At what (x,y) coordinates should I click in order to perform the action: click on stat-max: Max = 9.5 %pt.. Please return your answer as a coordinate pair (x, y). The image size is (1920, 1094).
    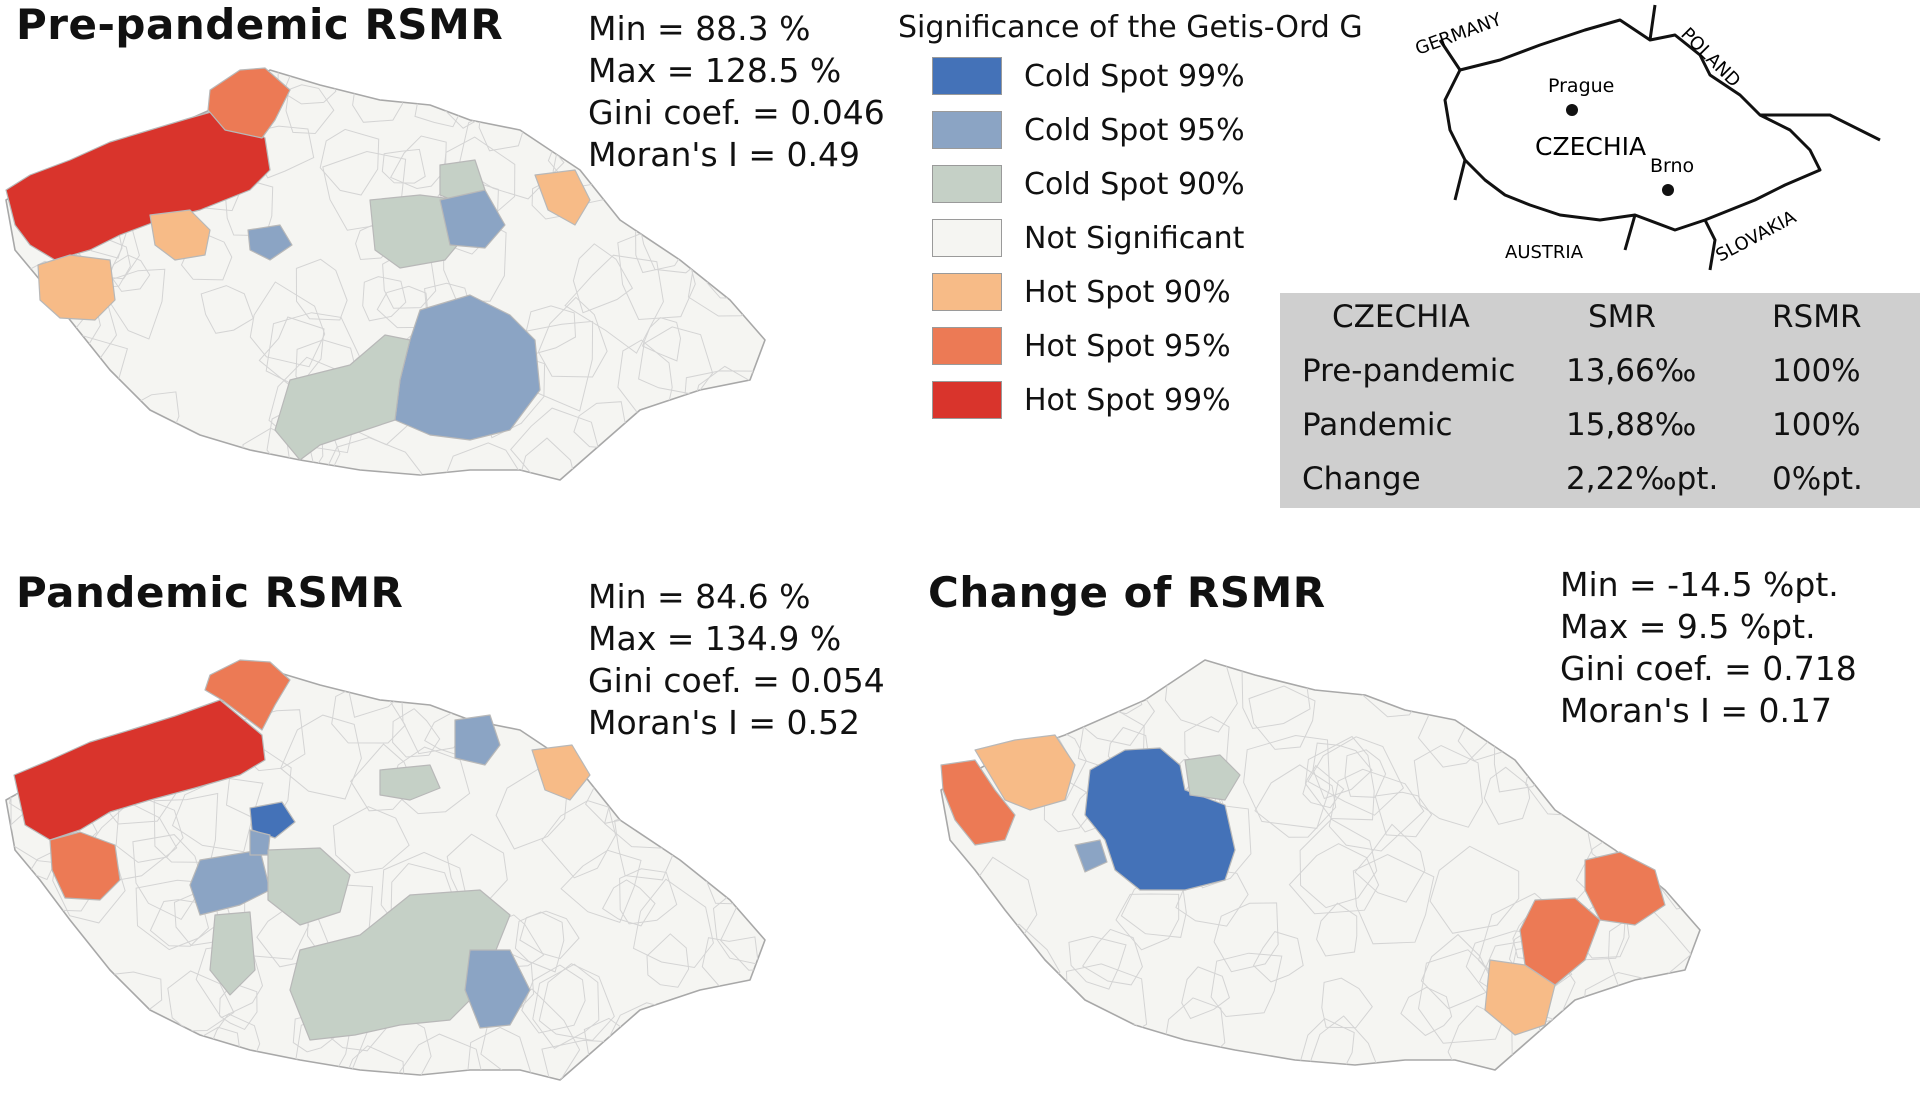
    Looking at the image, I should click on (1688, 626).